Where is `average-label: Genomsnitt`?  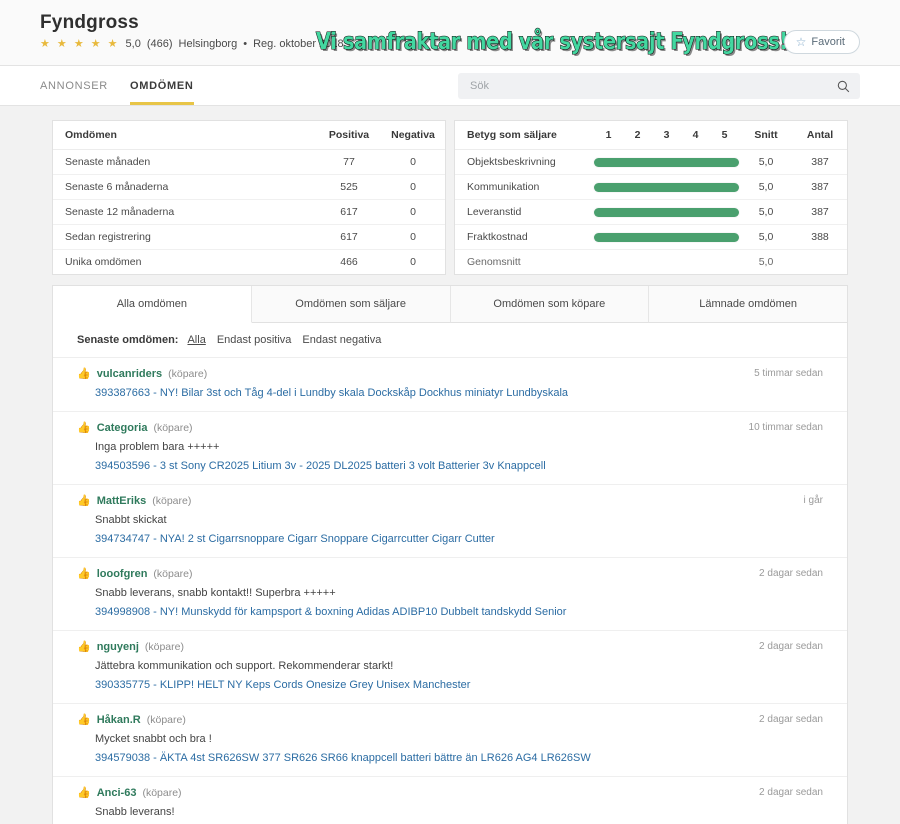
average-label: Genomsnitt is located at coordinates (494, 262).